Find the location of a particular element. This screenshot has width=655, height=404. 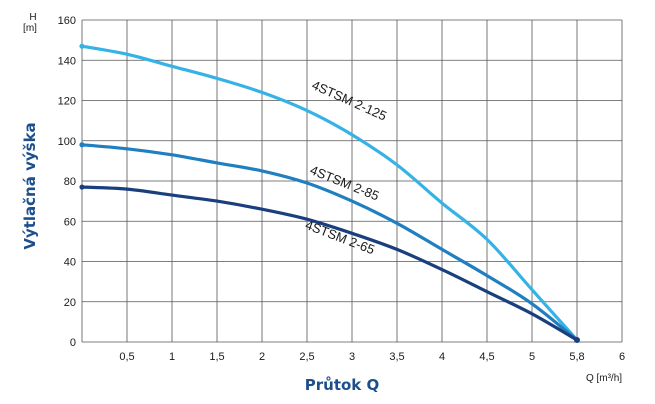

y-tick-label: 100 is located at coordinates (67, 142).